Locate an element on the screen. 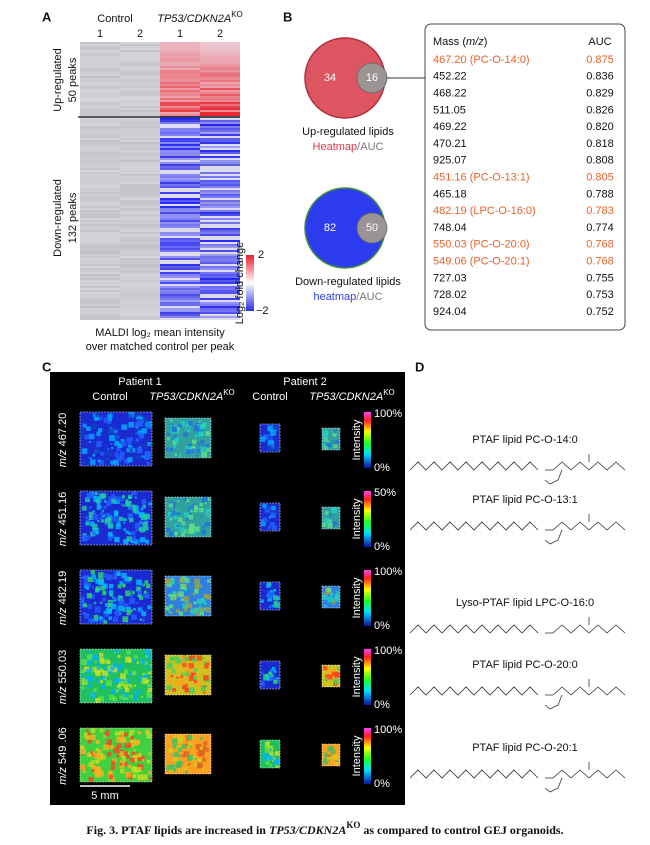  caption-sup: KO is located at coordinates (353, 825).